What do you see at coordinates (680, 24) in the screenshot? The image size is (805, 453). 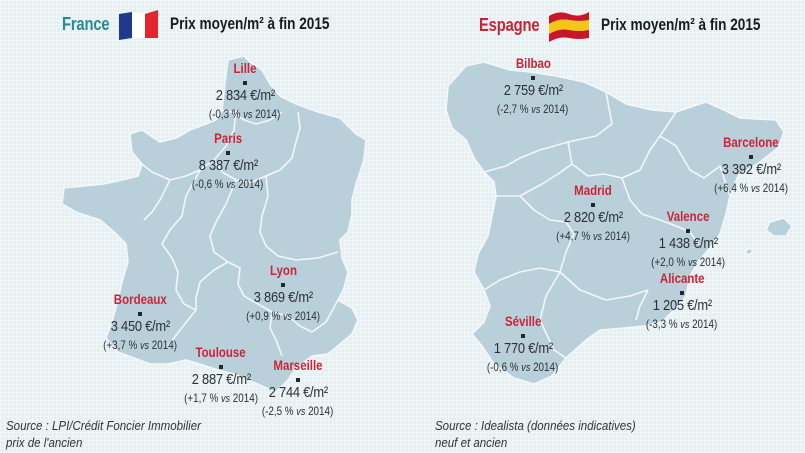 I see `spain-subtitle: Prix moyen/m² à fin 2015` at bounding box center [680, 24].